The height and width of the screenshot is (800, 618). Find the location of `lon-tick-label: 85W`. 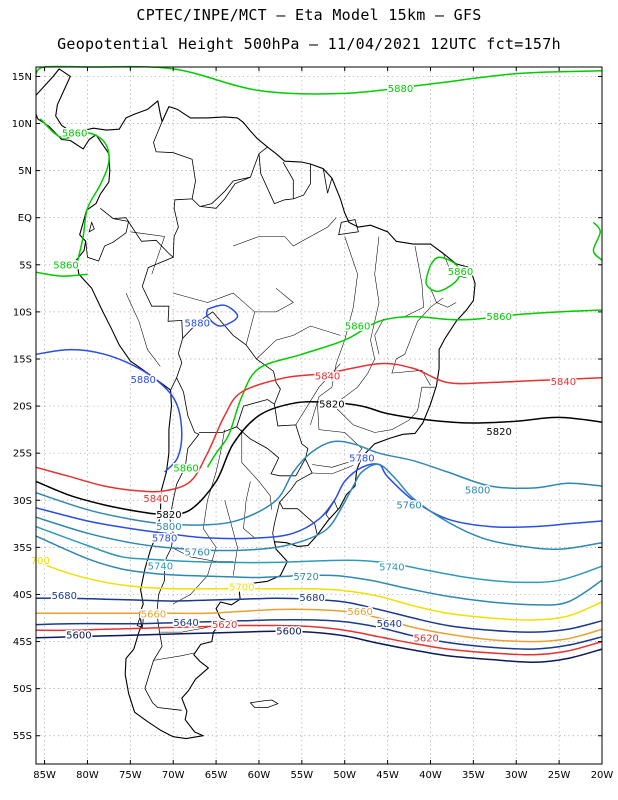

lon-tick-label: 85W is located at coordinates (44, 775).